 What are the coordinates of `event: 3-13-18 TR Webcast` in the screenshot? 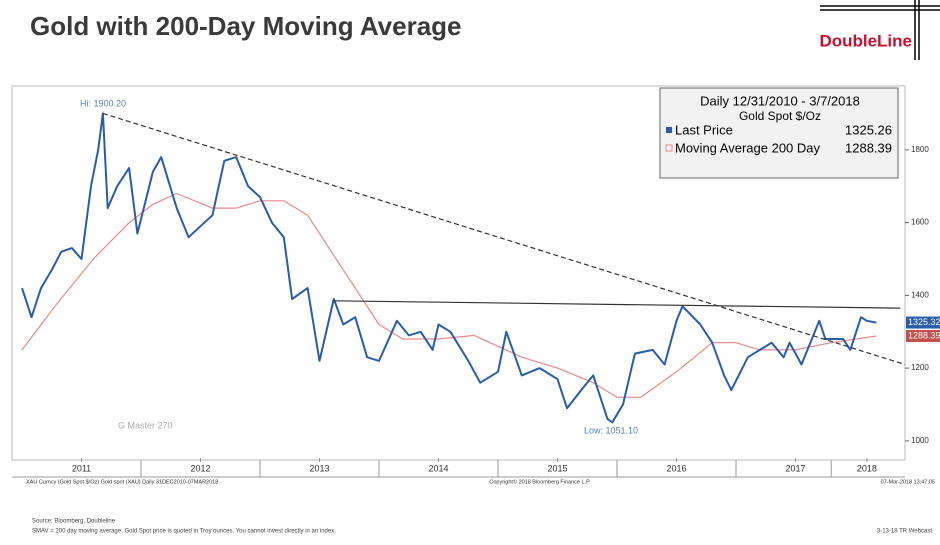 It's located at (904, 532).